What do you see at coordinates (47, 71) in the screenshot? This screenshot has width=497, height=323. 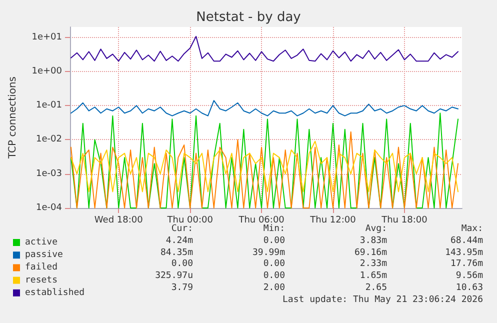 I see `y-tick-label: 1e+00` at bounding box center [47, 71].